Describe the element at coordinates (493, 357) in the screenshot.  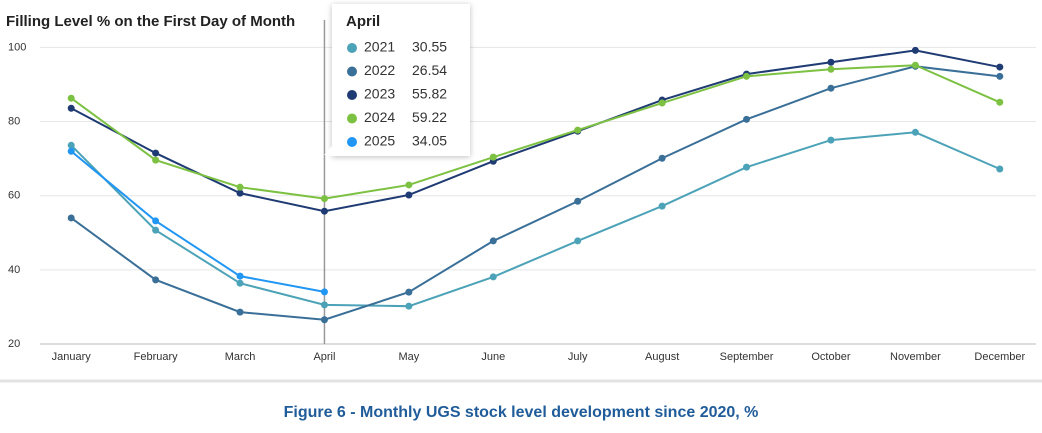
I see `x-tick-label: June` at that location.